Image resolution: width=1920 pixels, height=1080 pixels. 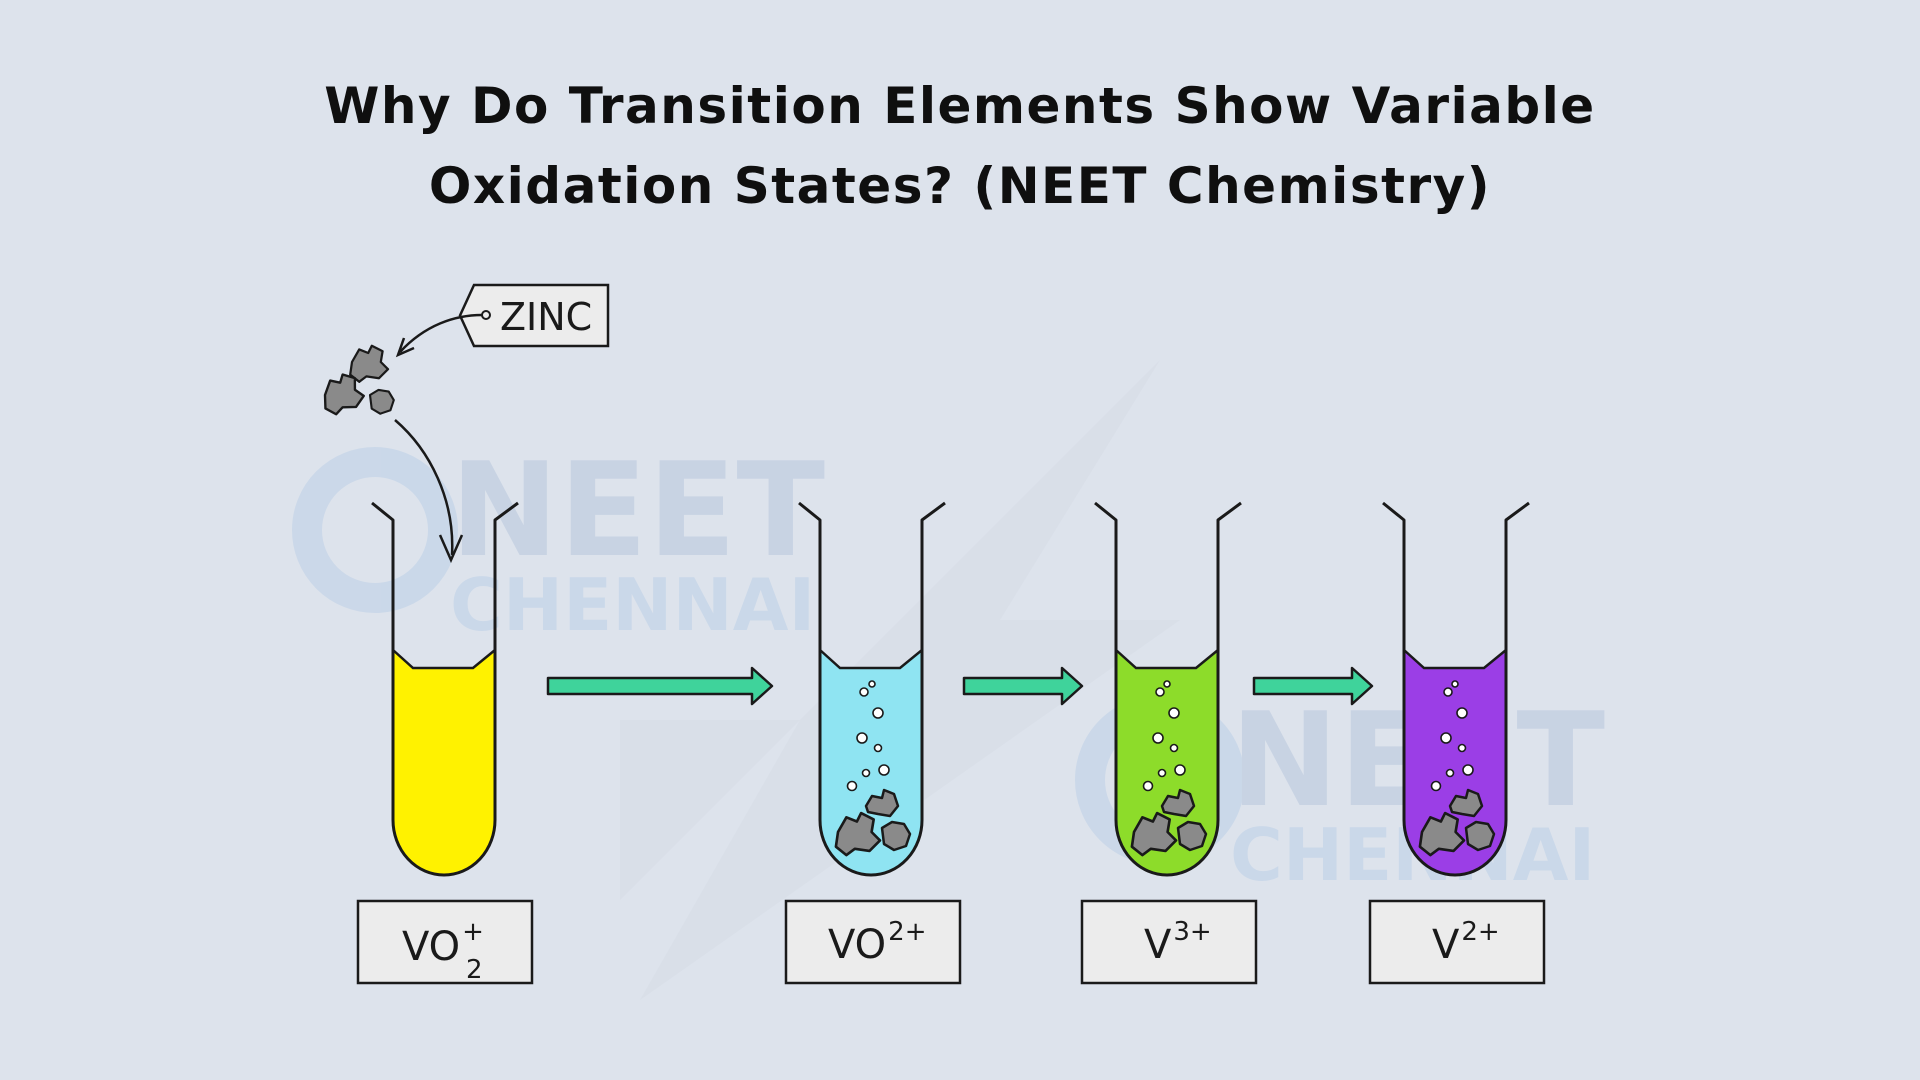 I want to click on zinc-tag: ZINC, so click(x=534, y=315).